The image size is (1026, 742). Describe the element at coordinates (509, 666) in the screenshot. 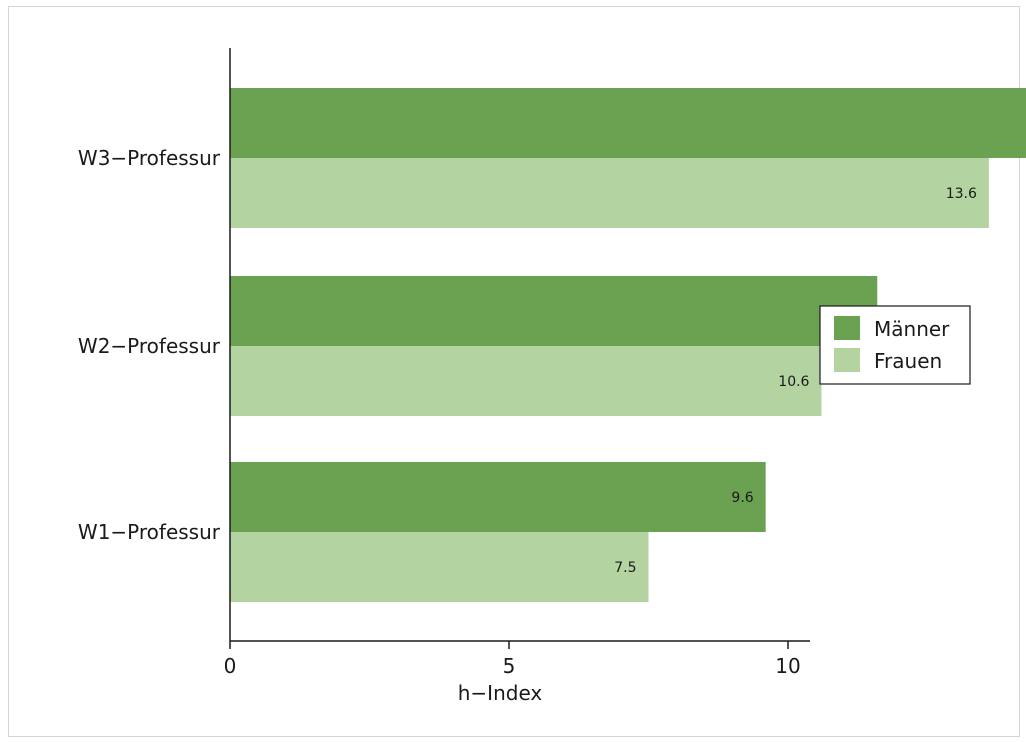

I see `x-tick-label-1: 5` at that location.